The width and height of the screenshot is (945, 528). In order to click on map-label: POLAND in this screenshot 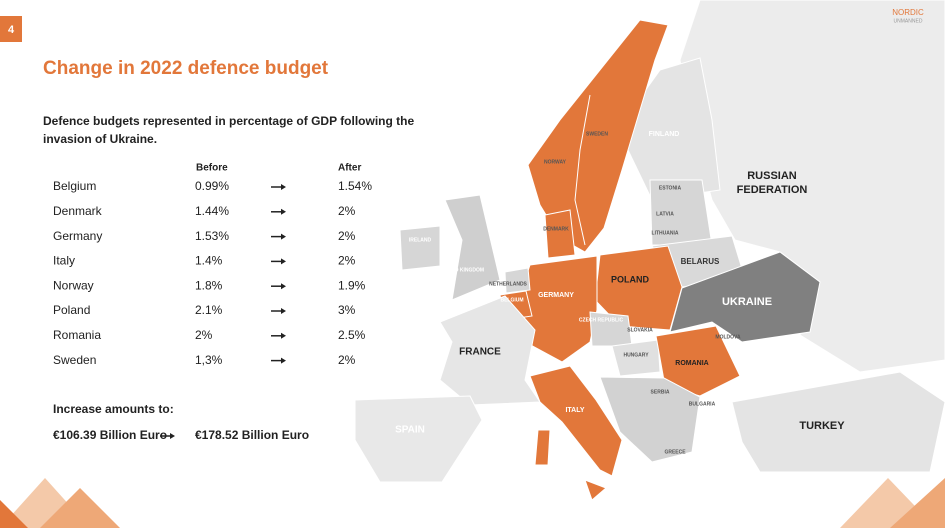, I will do `click(630, 279)`.